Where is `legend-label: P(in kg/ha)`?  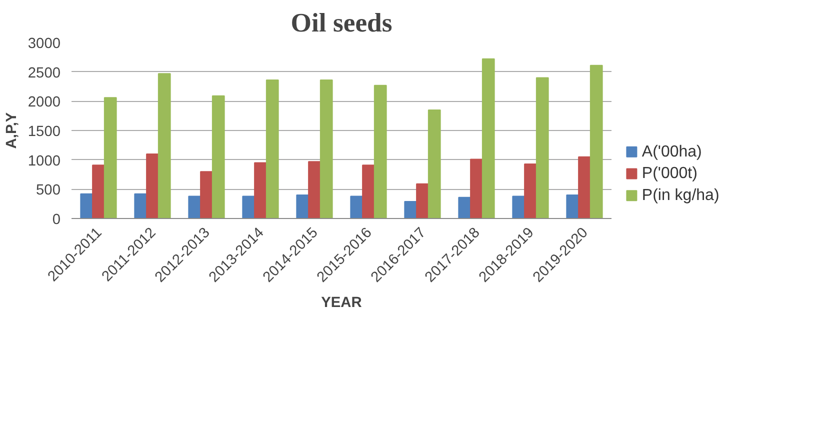
legend-label: P(in kg/ha) is located at coordinates (681, 195).